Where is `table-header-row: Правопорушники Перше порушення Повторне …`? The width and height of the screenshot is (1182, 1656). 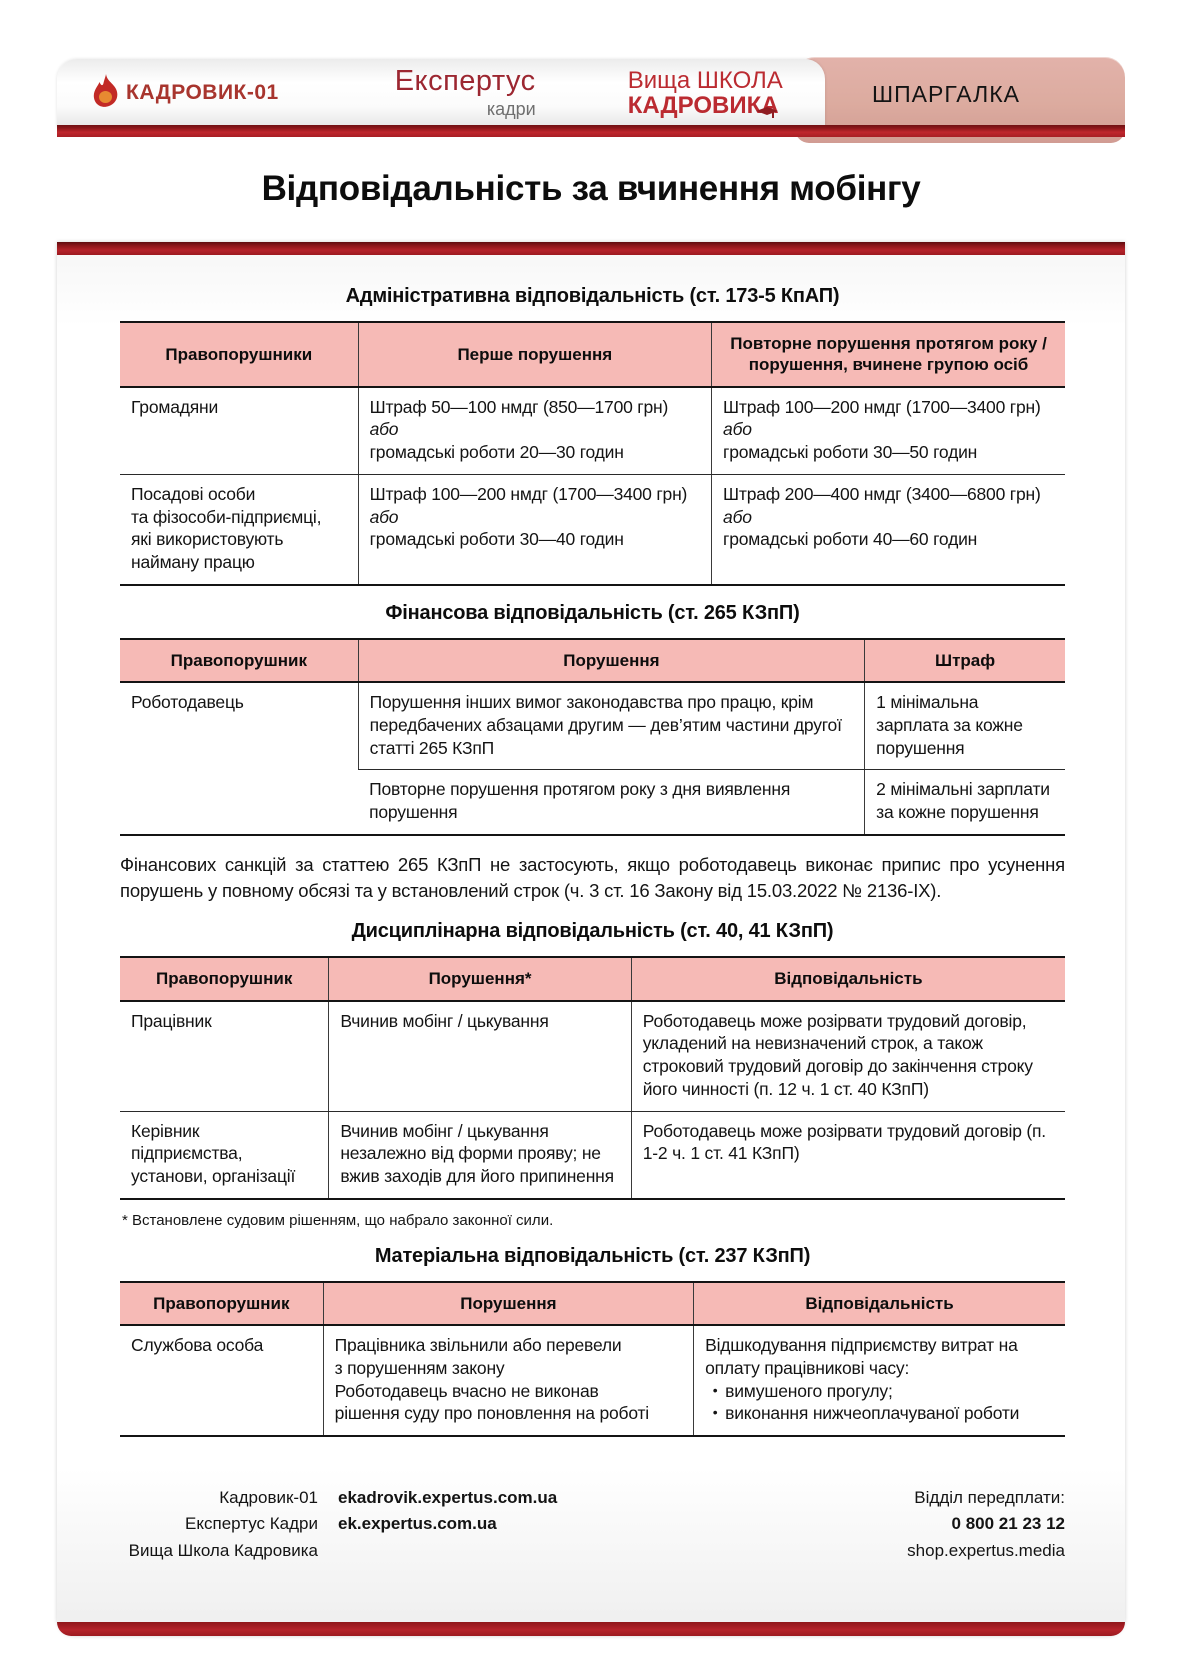 table-header-row: Правопорушники Перше порушення Повторне … is located at coordinates (592, 354).